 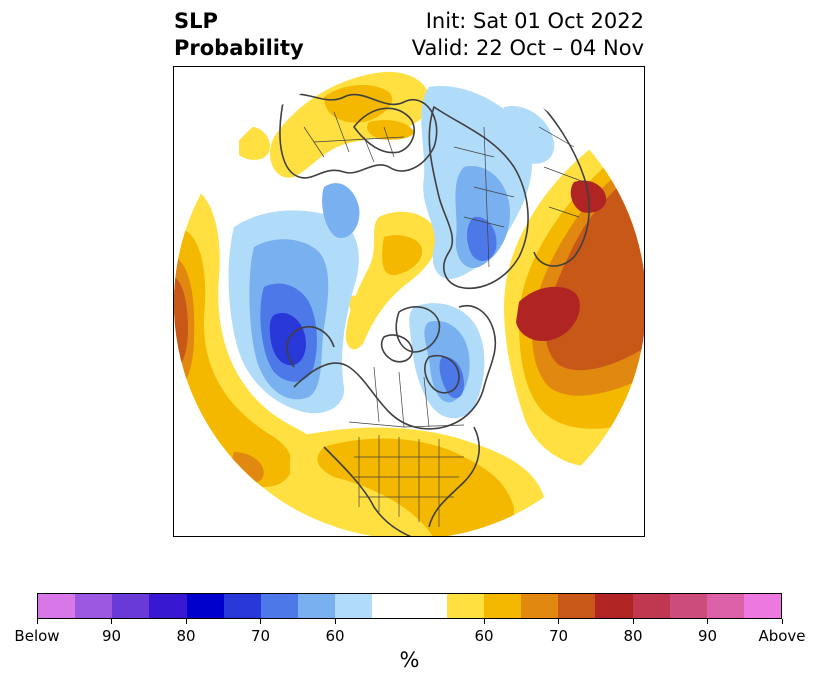 I want to click on greenland-blue, so click(x=528, y=135).